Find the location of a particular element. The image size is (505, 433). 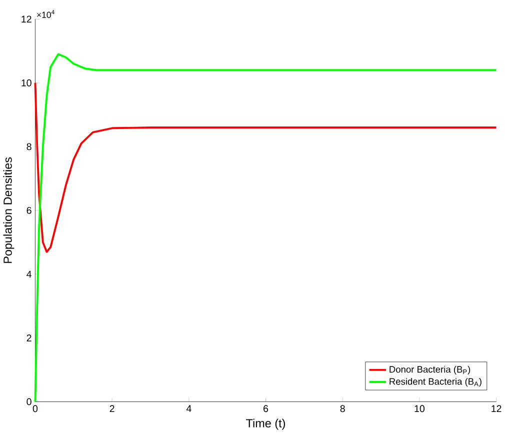

y-tick-label: 12 is located at coordinates (27, 19).